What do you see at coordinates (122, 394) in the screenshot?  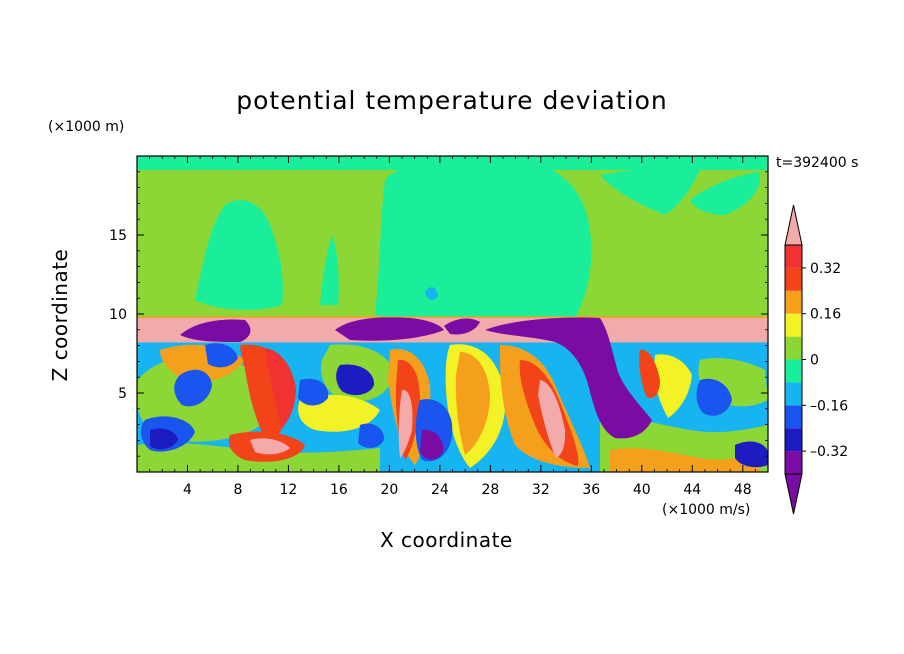 I see `y-tick-label: 5` at bounding box center [122, 394].